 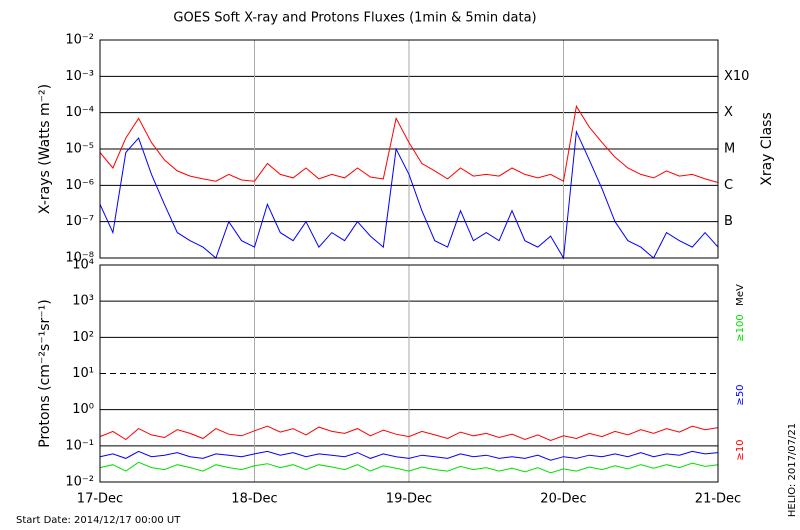 What do you see at coordinates (83, 301) in the screenshot?
I see `y-tick-label: 10³` at bounding box center [83, 301].